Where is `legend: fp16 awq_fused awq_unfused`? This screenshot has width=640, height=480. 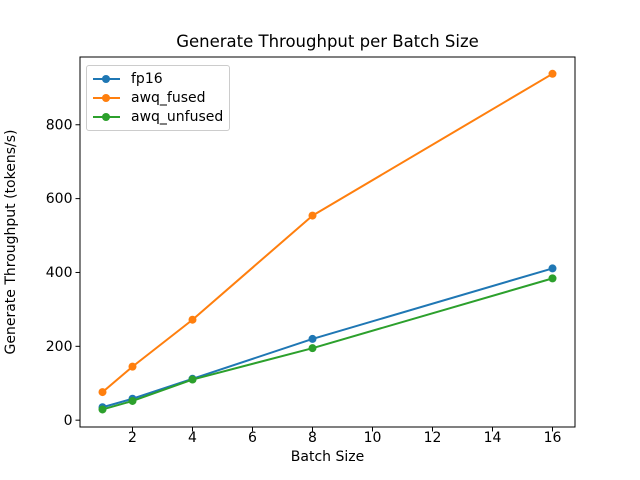
legend: fp16 awq_fused awq_unfused is located at coordinates (158, 98).